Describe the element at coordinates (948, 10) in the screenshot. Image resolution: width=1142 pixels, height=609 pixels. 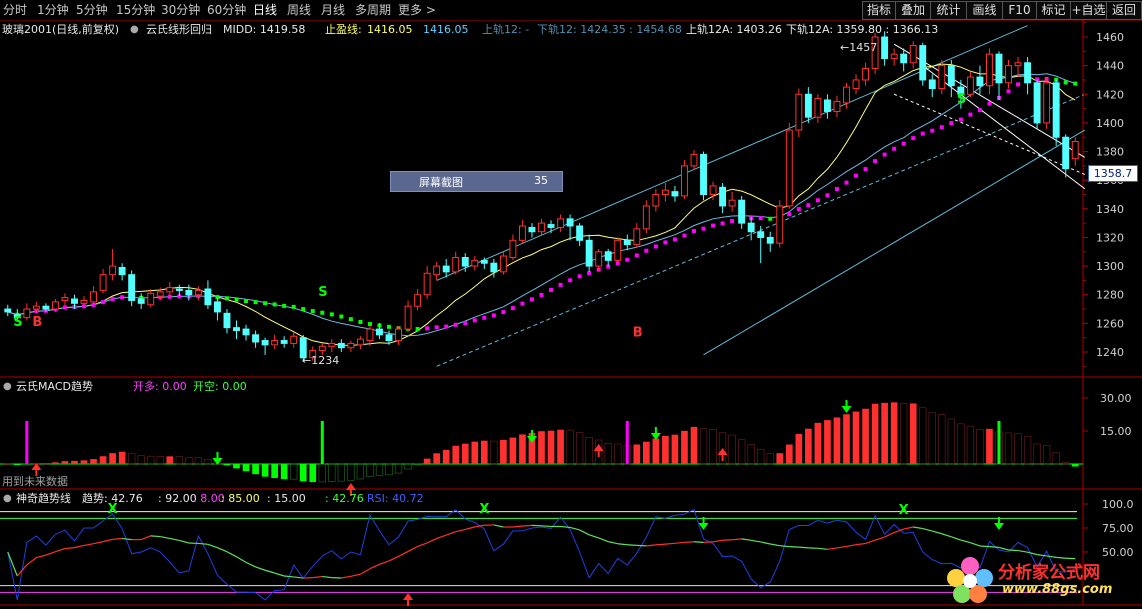
I see `tool-button-2: 统计` at that location.